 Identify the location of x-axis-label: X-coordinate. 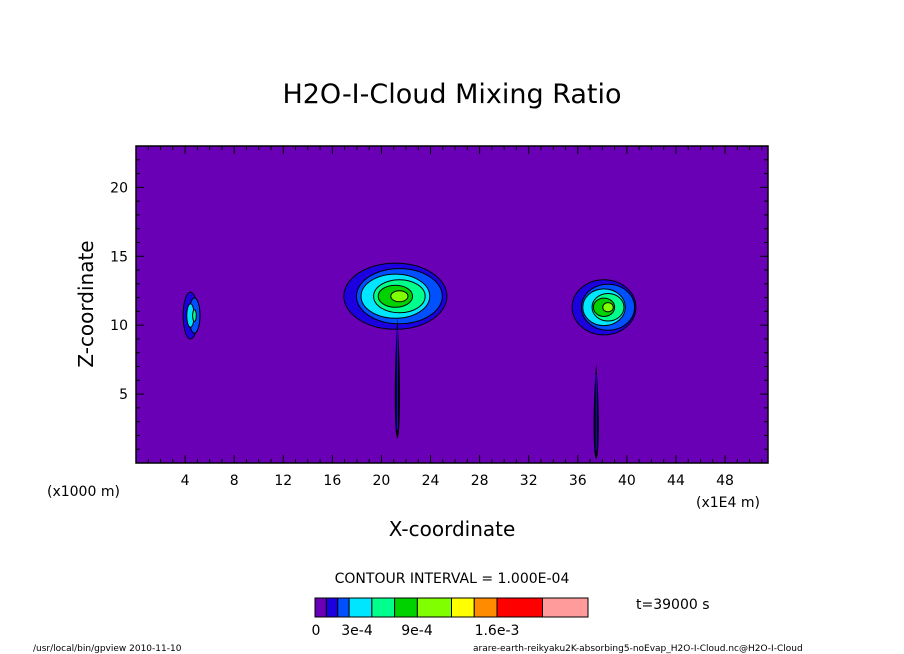
(452, 529).